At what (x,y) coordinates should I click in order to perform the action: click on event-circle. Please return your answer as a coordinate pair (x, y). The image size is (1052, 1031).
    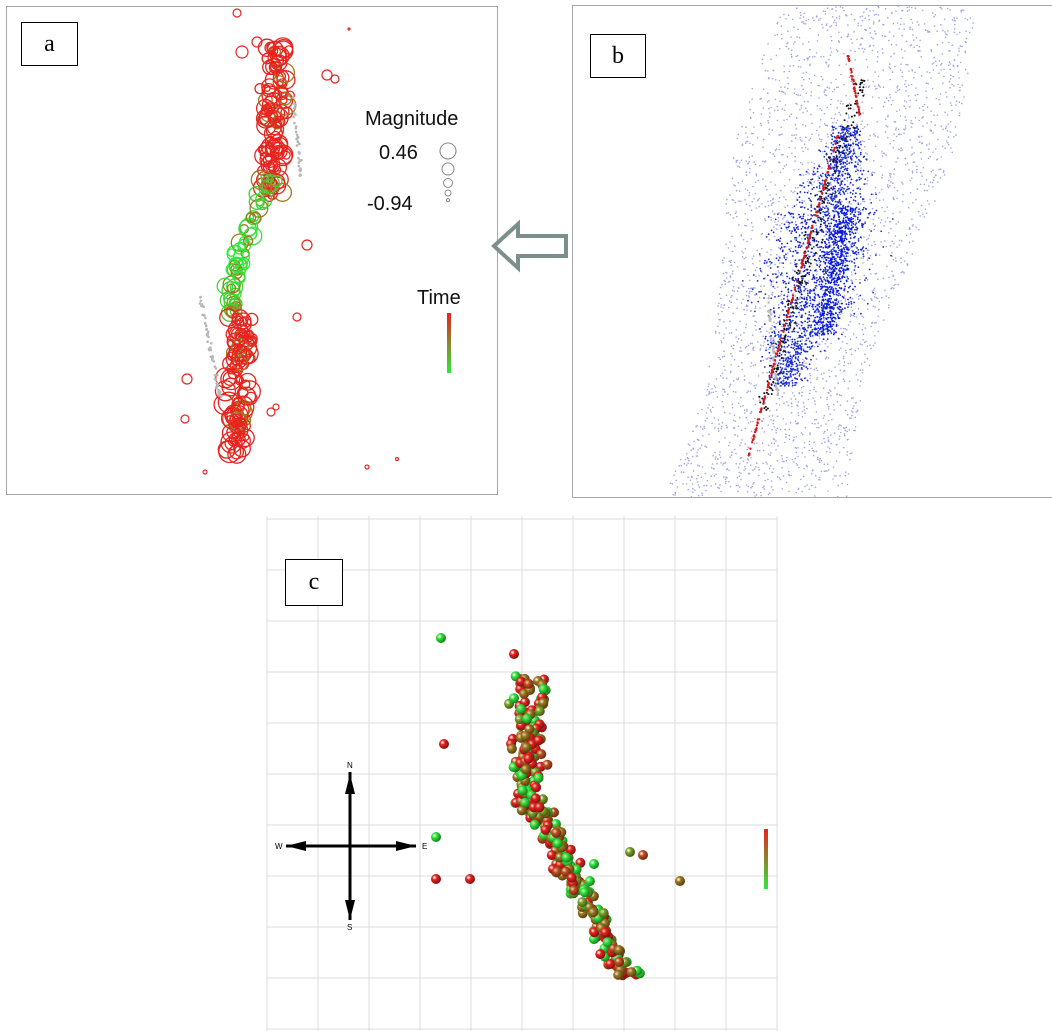
    Looking at the image, I should click on (240, 427).